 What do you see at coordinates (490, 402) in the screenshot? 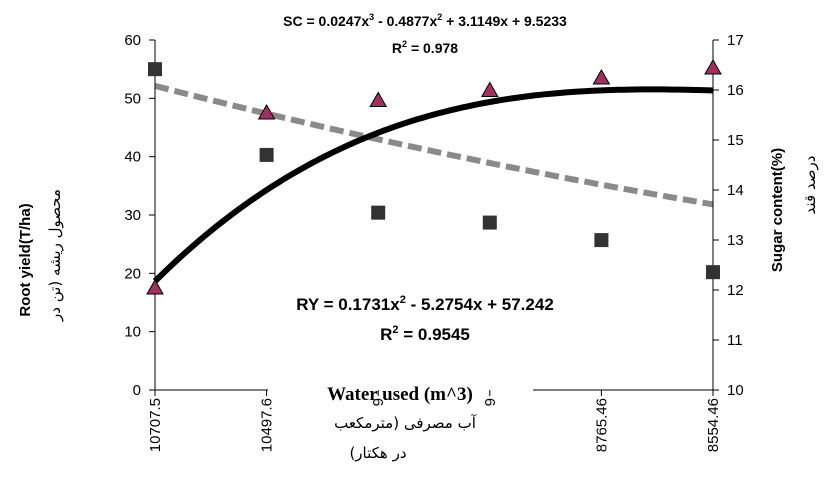
I see `x-tick-label: 9` at bounding box center [490, 402].